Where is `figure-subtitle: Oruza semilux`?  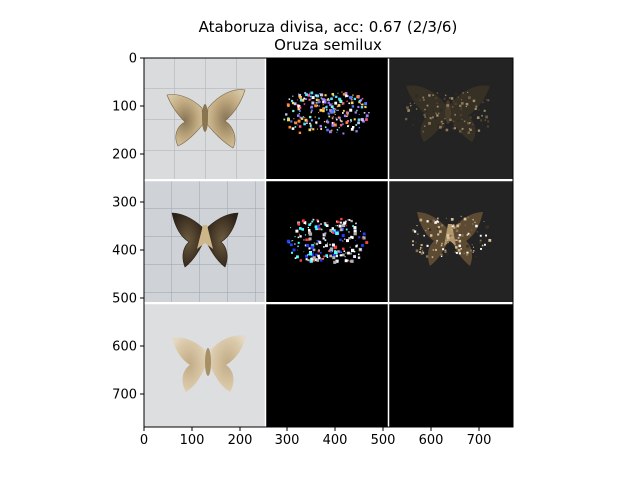
figure-subtitle: Oruza semilux is located at coordinates (328, 45).